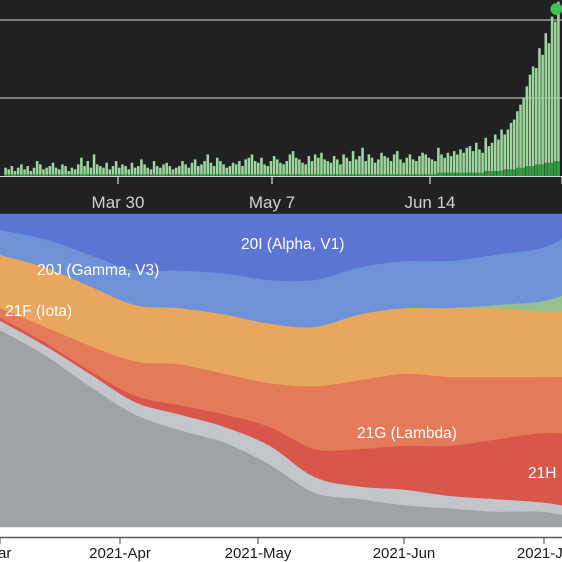  Describe the element at coordinates (98, 270) in the screenshot. I see `area-series-label: 20J (Gamma, V3)` at that location.